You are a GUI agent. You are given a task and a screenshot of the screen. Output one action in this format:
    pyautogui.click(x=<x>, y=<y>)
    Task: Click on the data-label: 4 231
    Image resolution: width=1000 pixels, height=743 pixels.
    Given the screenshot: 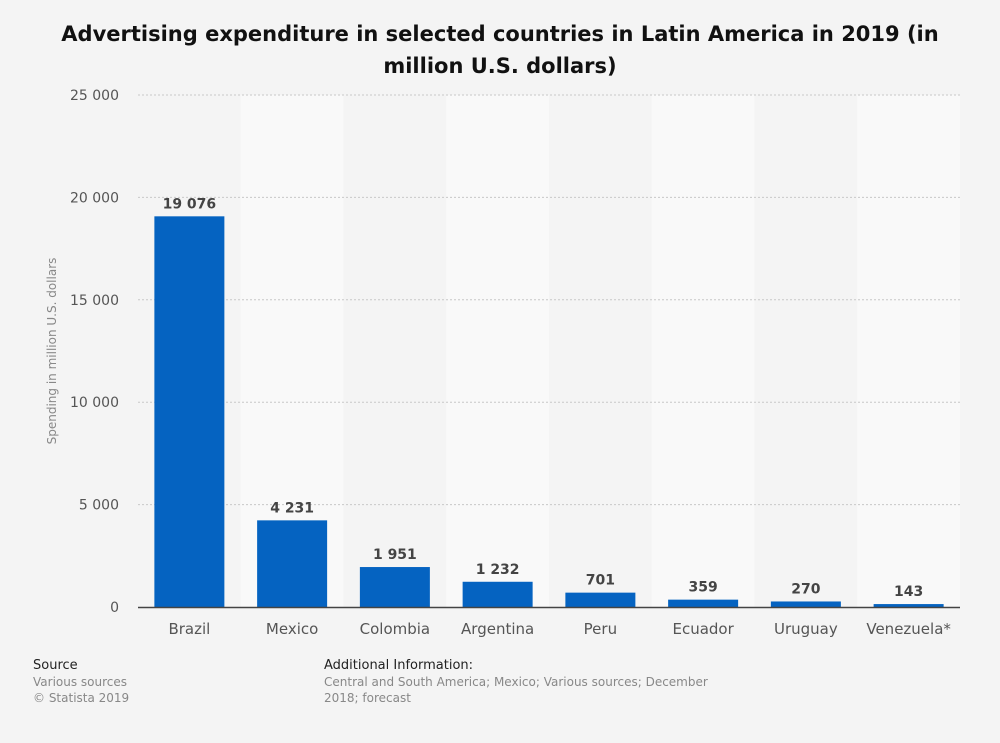 What is the action you would take?
    pyautogui.click(x=292, y=508)
    